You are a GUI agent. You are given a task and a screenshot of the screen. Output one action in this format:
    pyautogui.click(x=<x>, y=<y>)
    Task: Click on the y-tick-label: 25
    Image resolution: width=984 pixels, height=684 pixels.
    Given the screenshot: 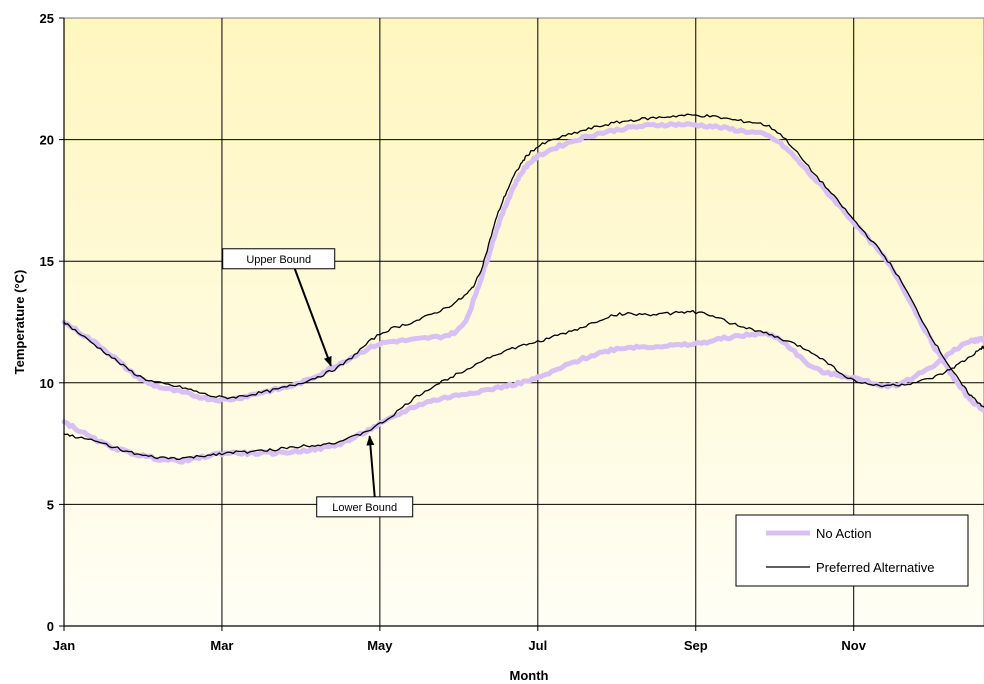 What is the action you would take?
    pyautogui.click(x=47, y=18)
    